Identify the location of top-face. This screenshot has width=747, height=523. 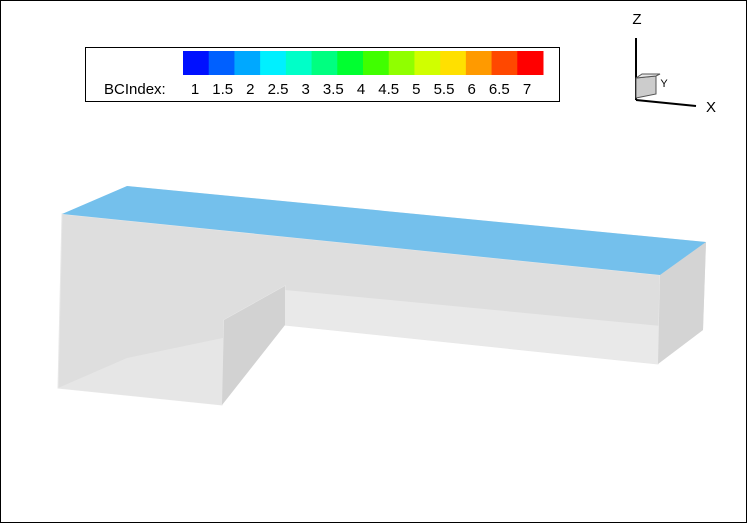
(384, 230).